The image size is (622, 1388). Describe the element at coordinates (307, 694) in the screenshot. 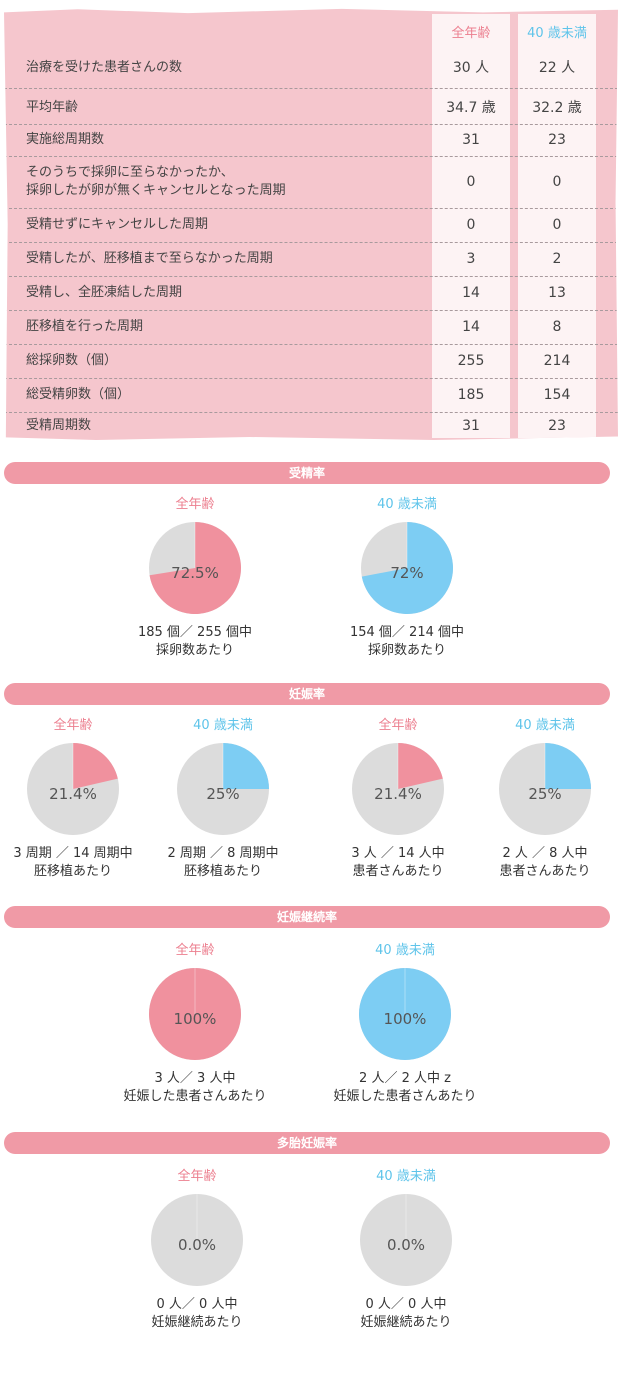

I see `section-bar-pregnancy: 妊娠率` at that location.